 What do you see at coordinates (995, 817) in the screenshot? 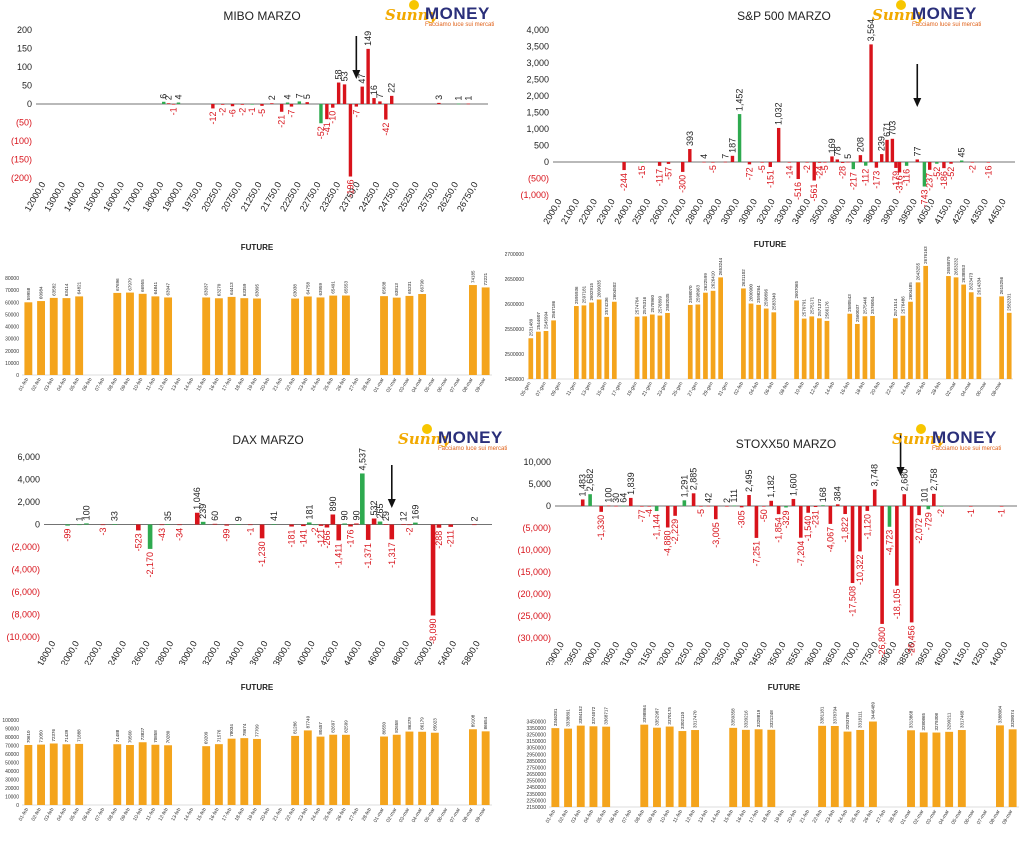
I see `x-tick-label: 08-mar` at bounding box center [995, 817].